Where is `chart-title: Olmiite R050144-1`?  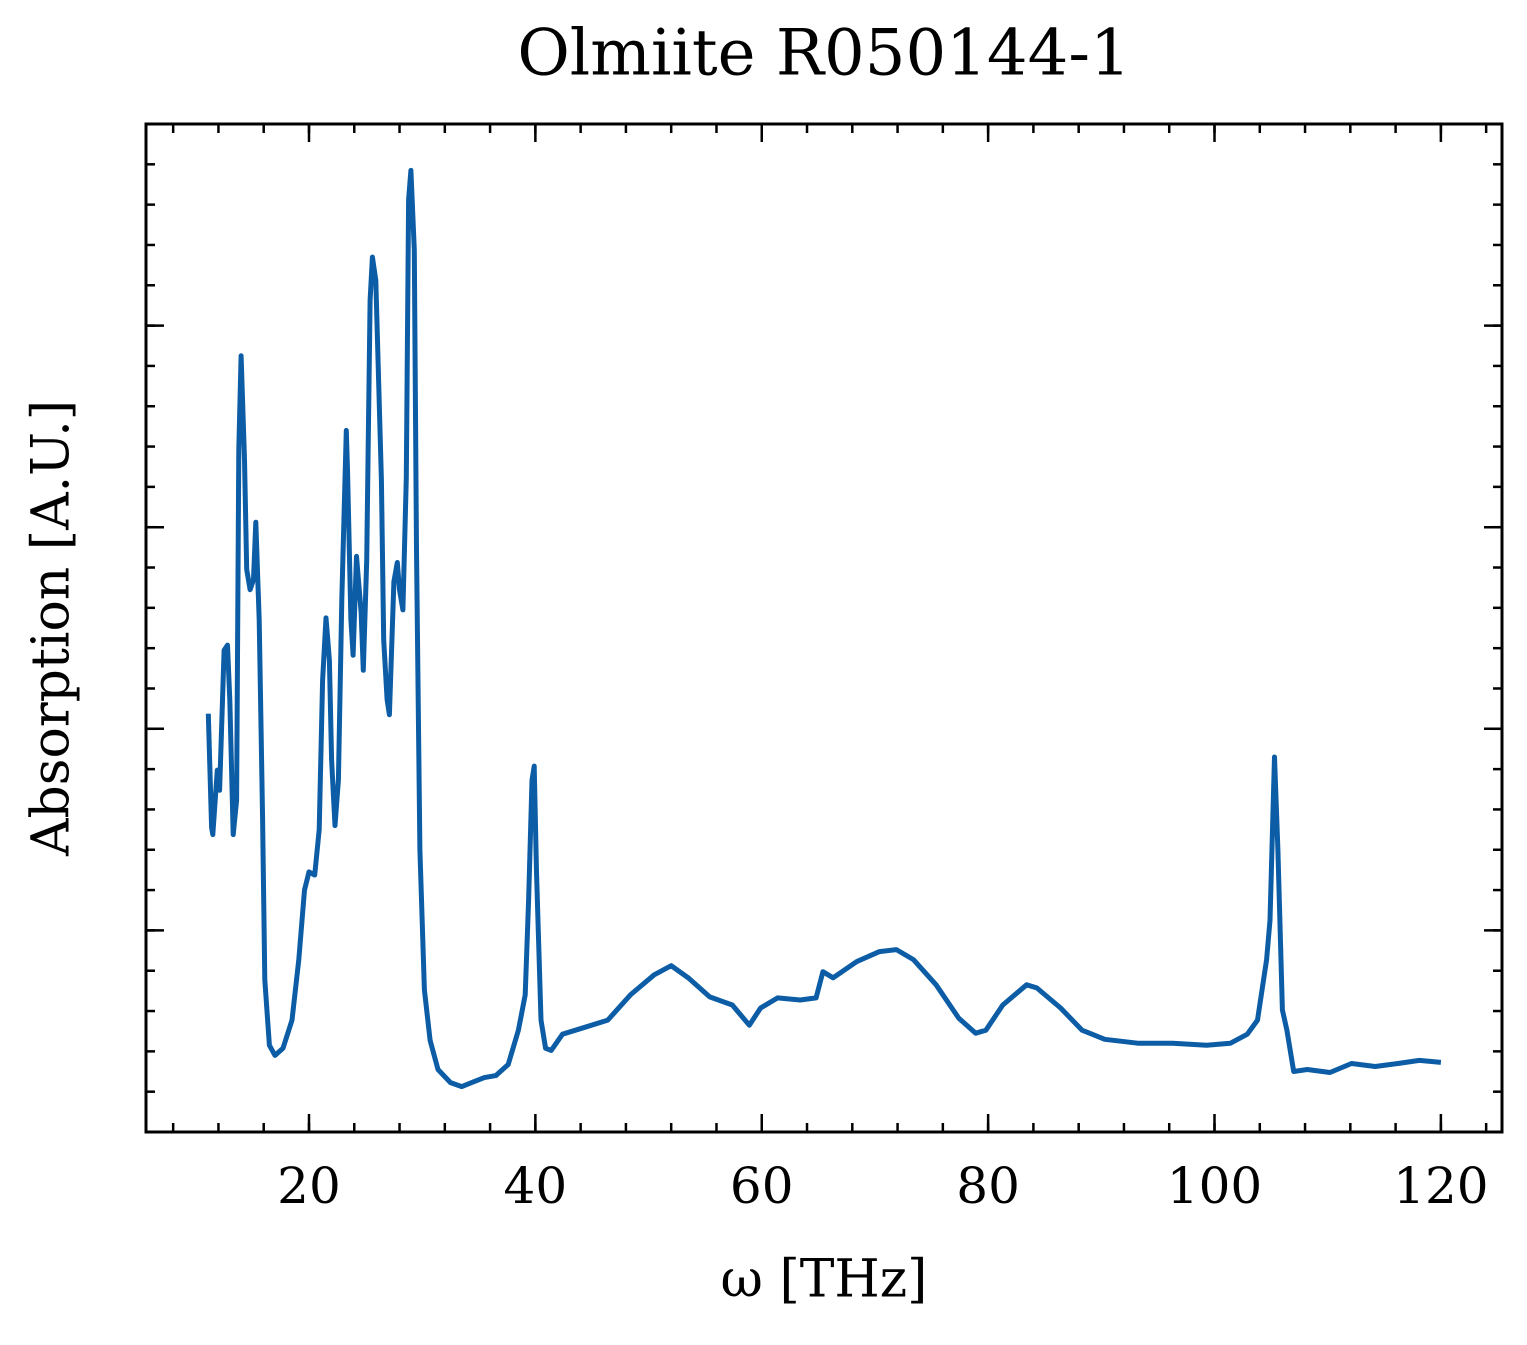
chart-title: Olmiite R050144-1 is located at coordinates (823, 54).